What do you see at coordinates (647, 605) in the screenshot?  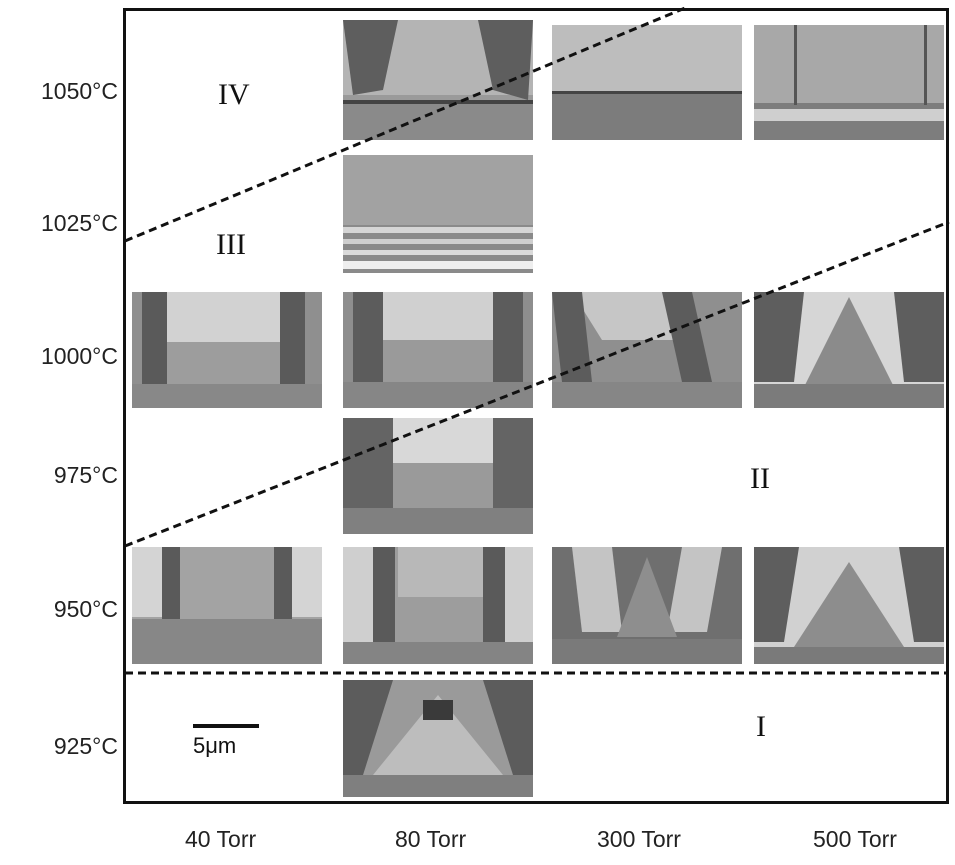 I see `sem-image-950c-300torr` at bounding box center [647, 605].